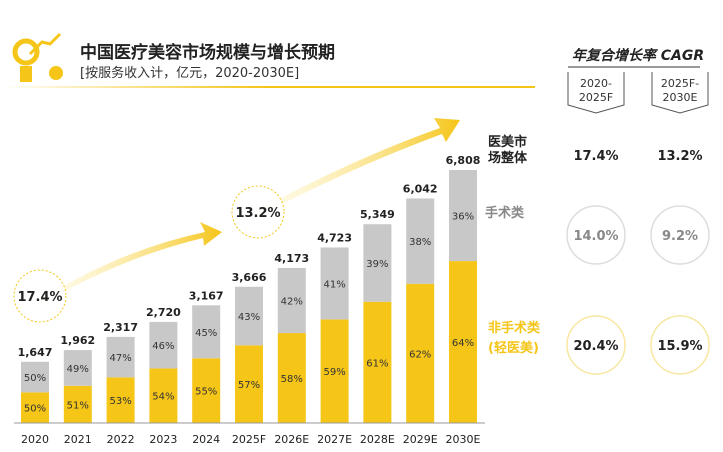  I want to click on data-label: 45%, so click(206, 333).